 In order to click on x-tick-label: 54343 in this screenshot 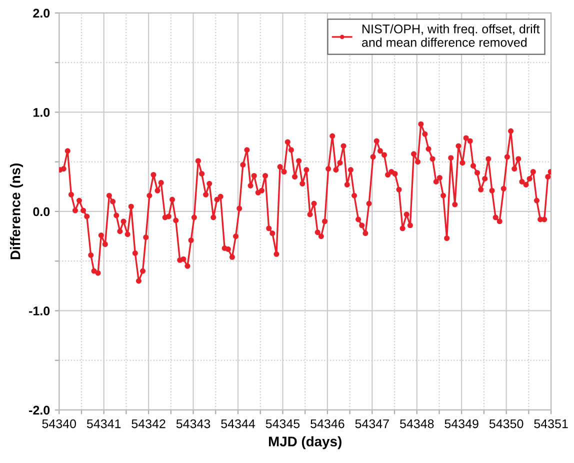, I will do `click(193, 423)`.